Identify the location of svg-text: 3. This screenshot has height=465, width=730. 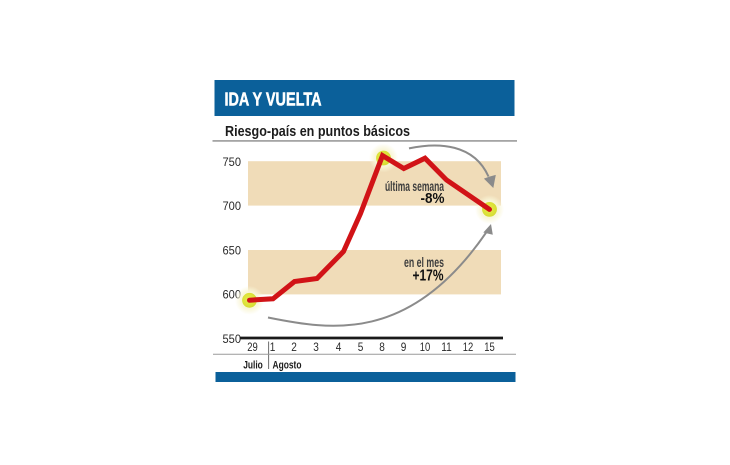
(316, 348).